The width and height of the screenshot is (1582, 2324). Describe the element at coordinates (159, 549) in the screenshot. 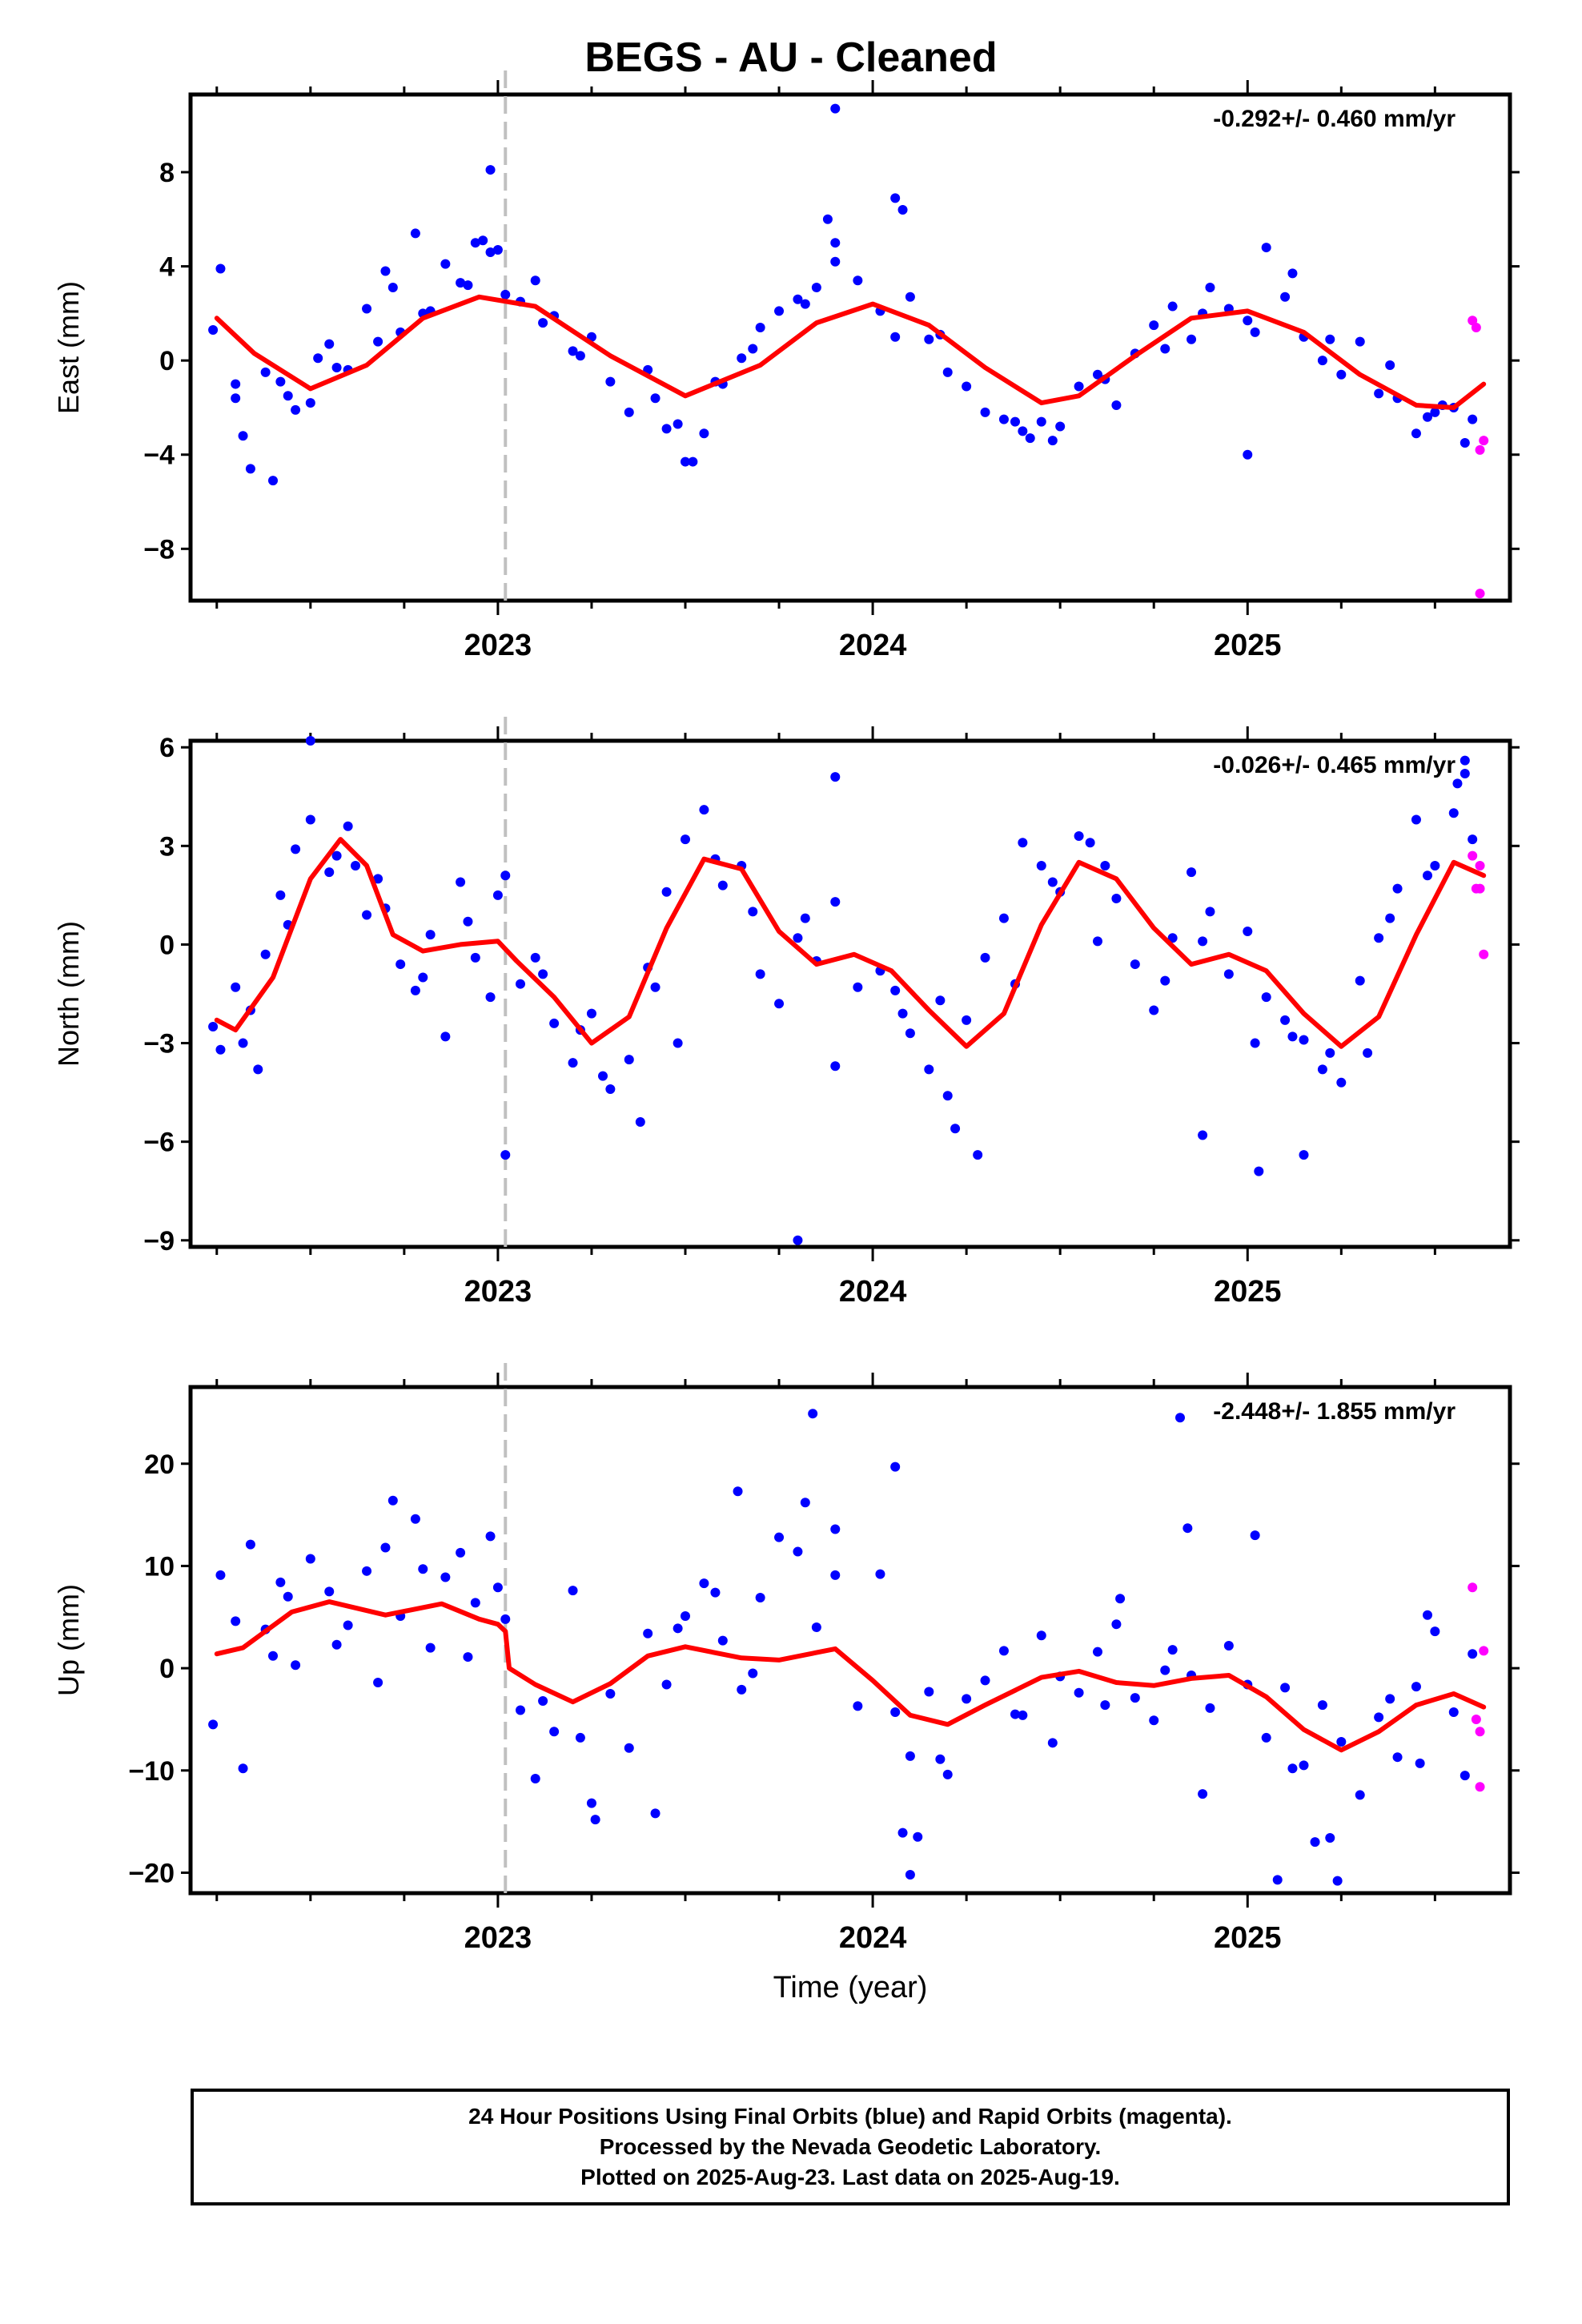

I see `y-tick-label: −8` at that location.